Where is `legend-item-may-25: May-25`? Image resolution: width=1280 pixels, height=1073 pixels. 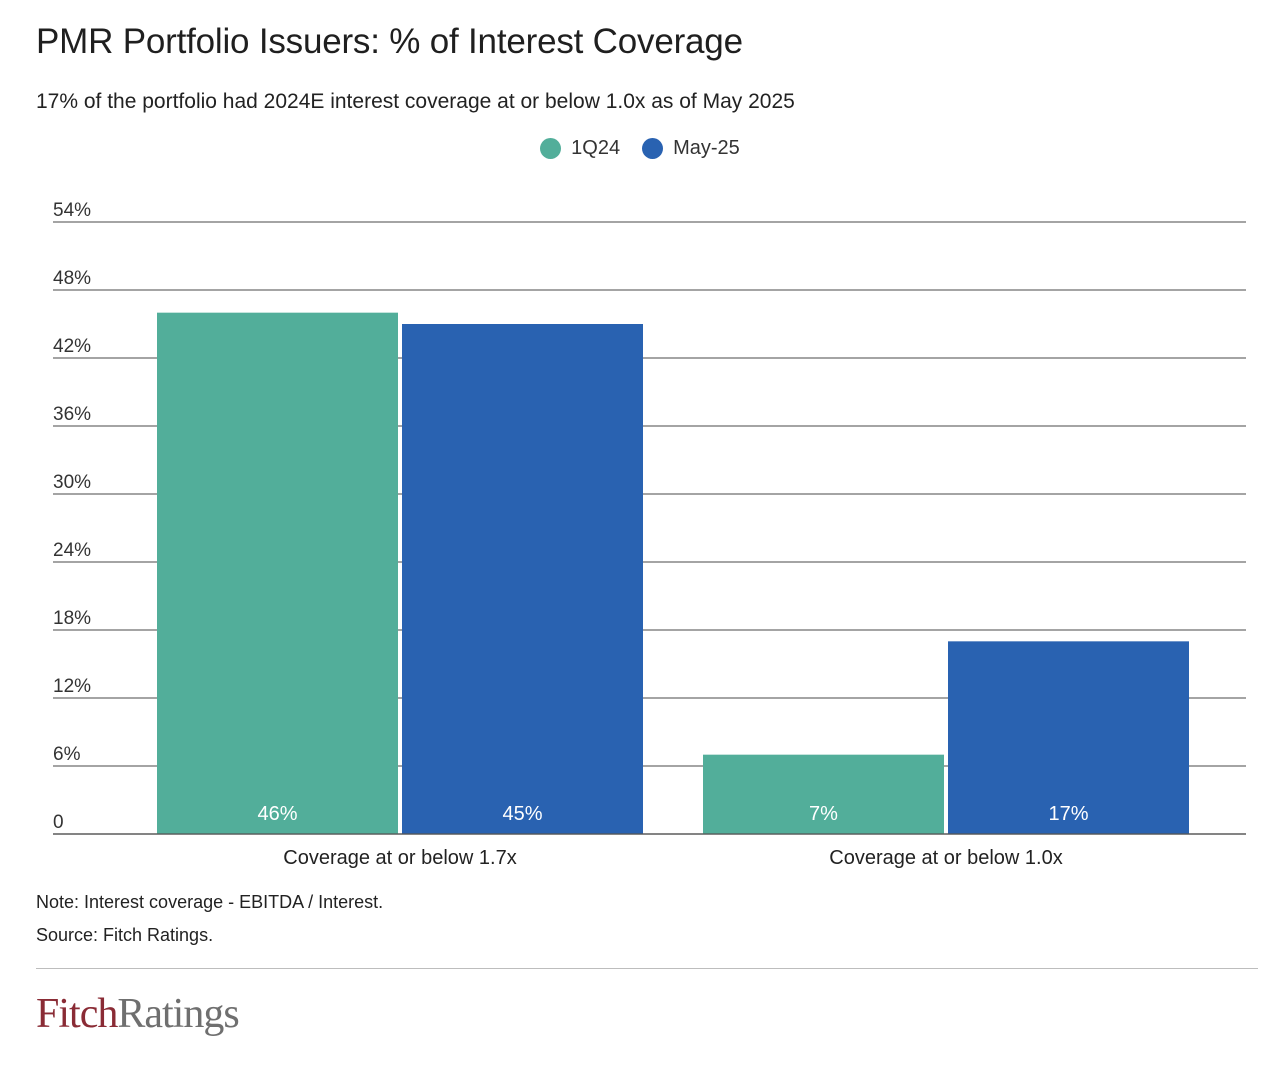
legend-item-may-25: May-25 is located at coordinates (691, 148).